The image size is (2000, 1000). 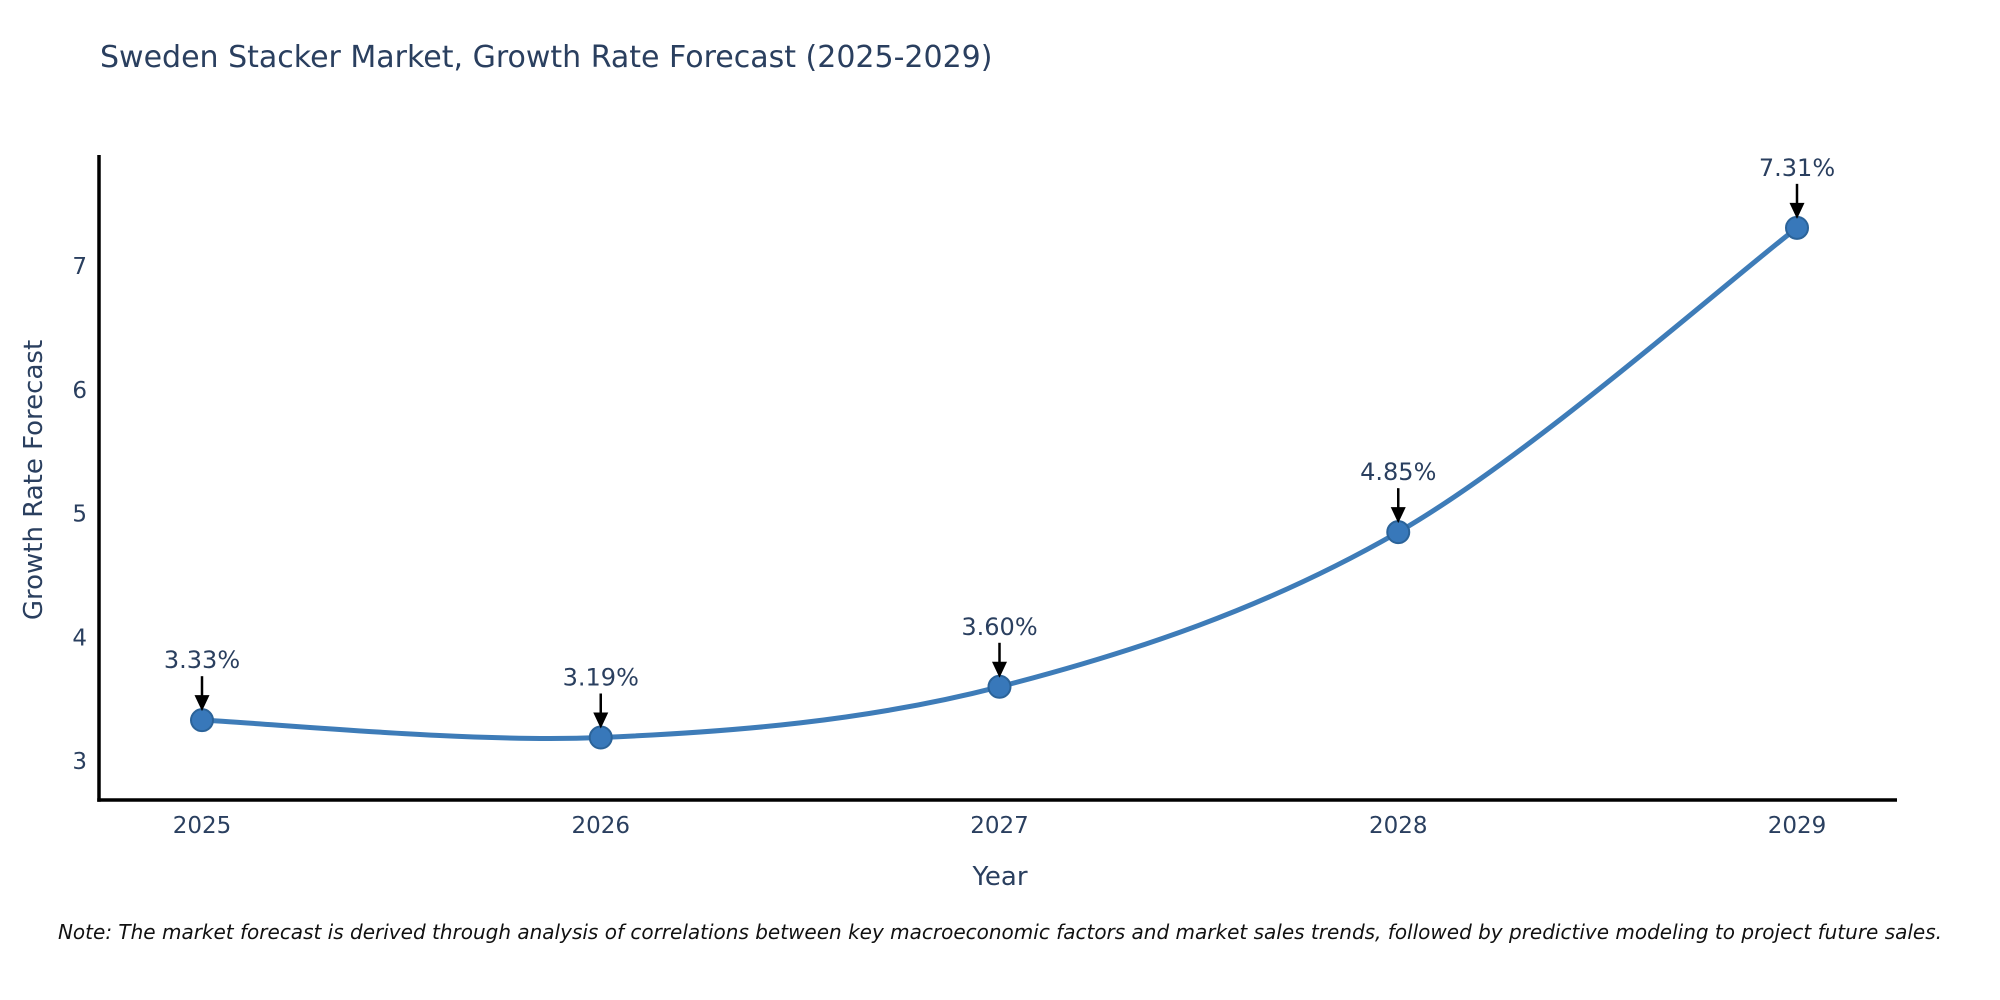 What do you see at coordinates (1398, 826) in the screenshot?
I see `x-tick-label: 2028` at bounding box center [1398, 826].